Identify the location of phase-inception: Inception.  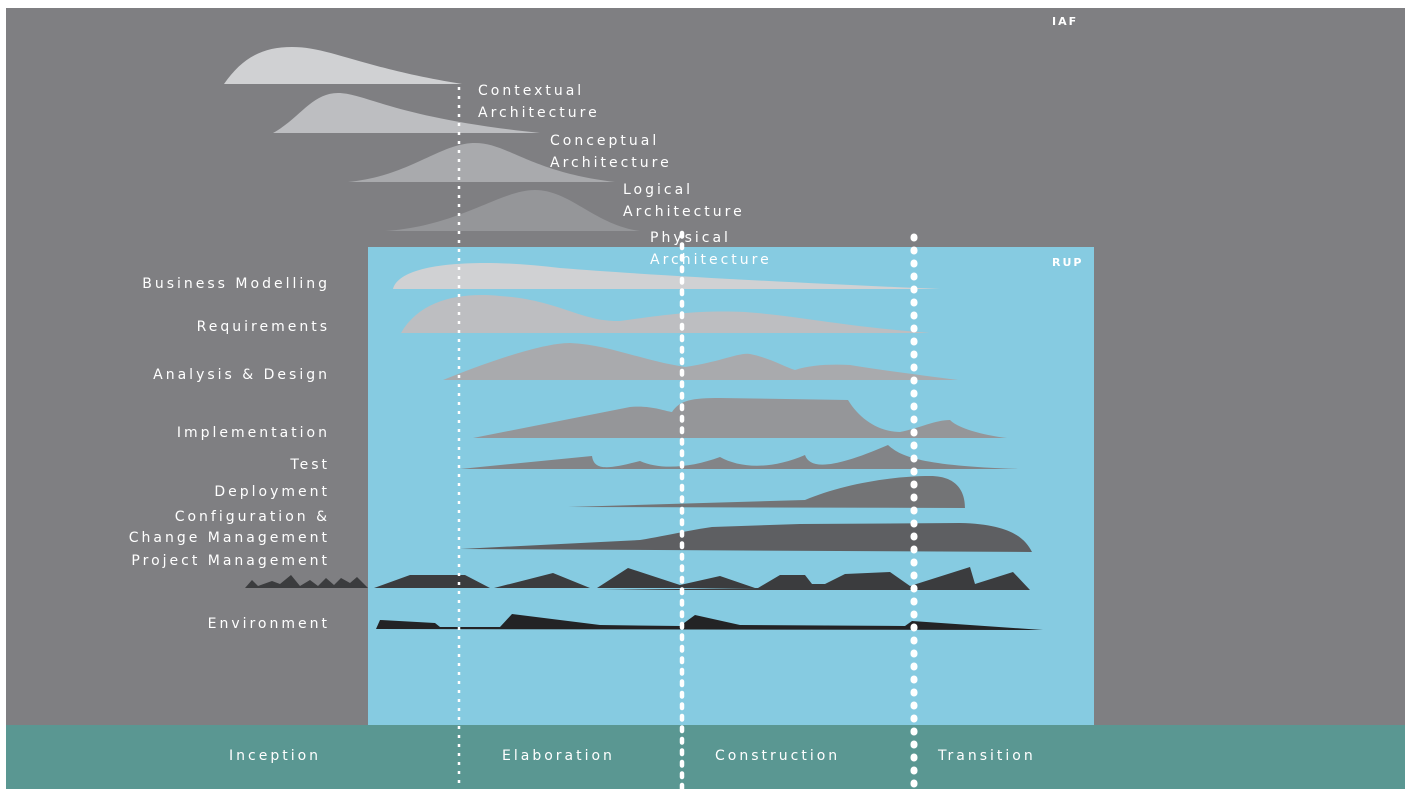
(275, 756).